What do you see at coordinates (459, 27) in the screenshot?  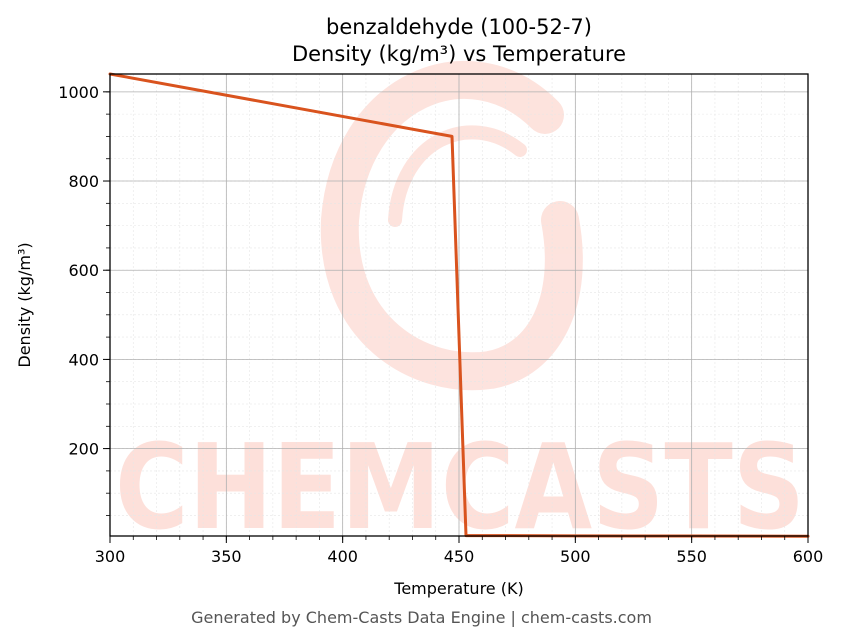 I see `chart-title-line1: benzaldehyde (100-52-7)` at bounding box center [459, 27].